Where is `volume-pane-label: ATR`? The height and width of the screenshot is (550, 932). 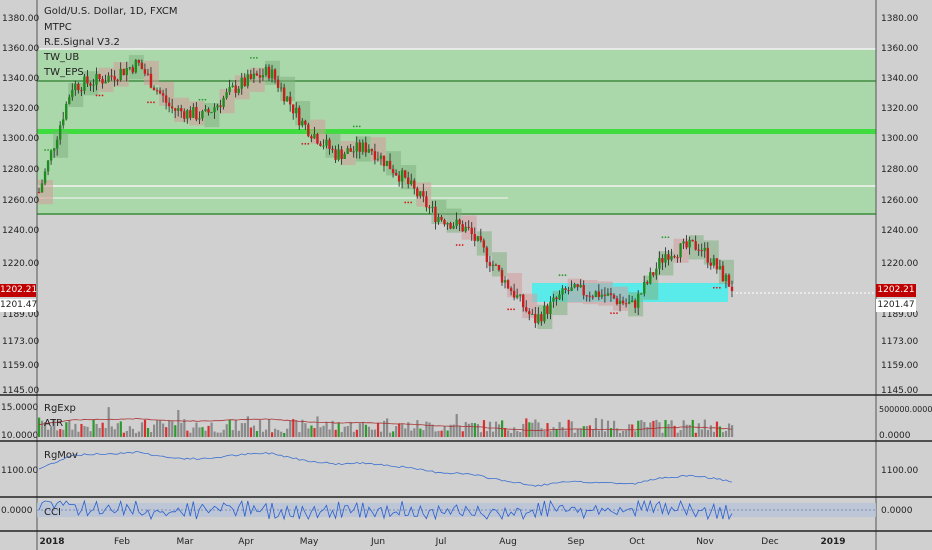
volume-pane-label: ATR is located at coordinates (54, 423).